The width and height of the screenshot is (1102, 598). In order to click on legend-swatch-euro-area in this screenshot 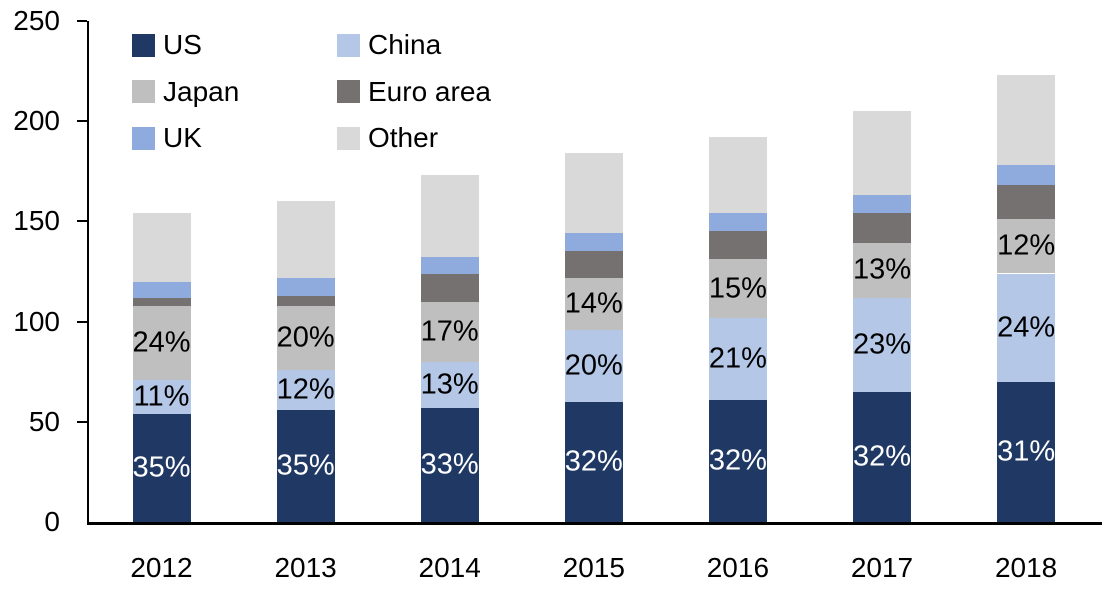, I will do `click(348, 91)`.